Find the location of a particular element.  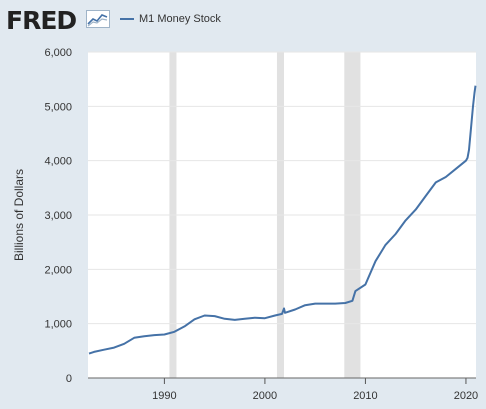

y-axis-label: Billions of Dollars is located at coordinates (19, 215).